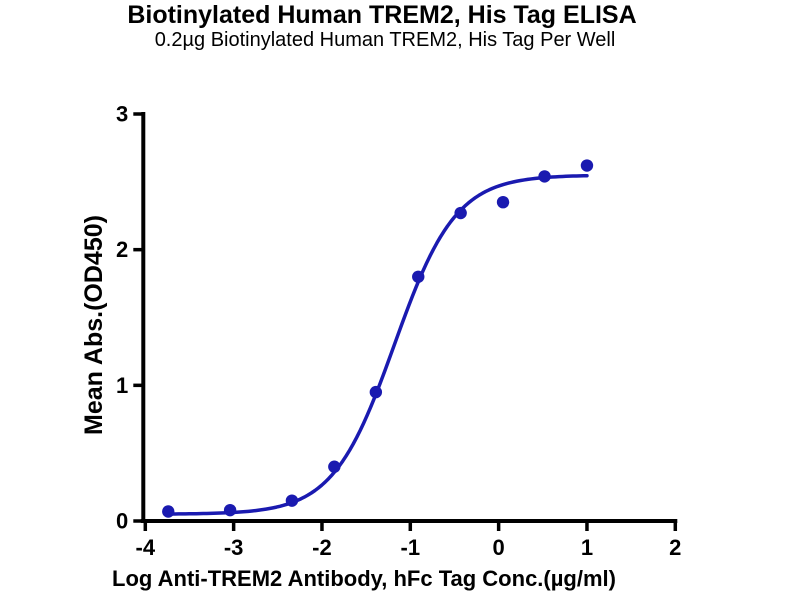 This screenshot has width=800, height=600. What do you see at coordinates (146, 547) in the screenshot?
I see `x-tick-label: -4` at bounding box center [146, 547].